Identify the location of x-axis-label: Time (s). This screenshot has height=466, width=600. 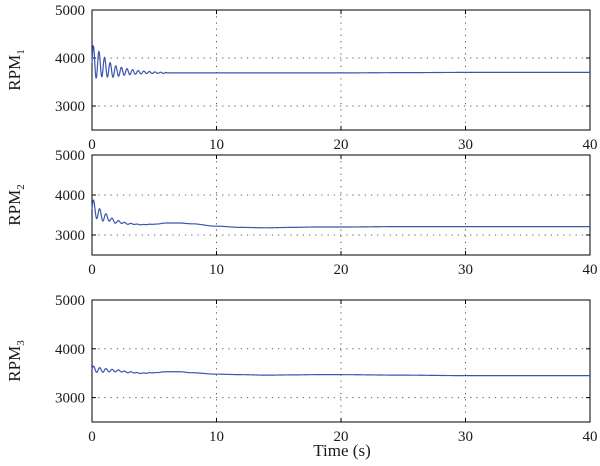
(341, 450).